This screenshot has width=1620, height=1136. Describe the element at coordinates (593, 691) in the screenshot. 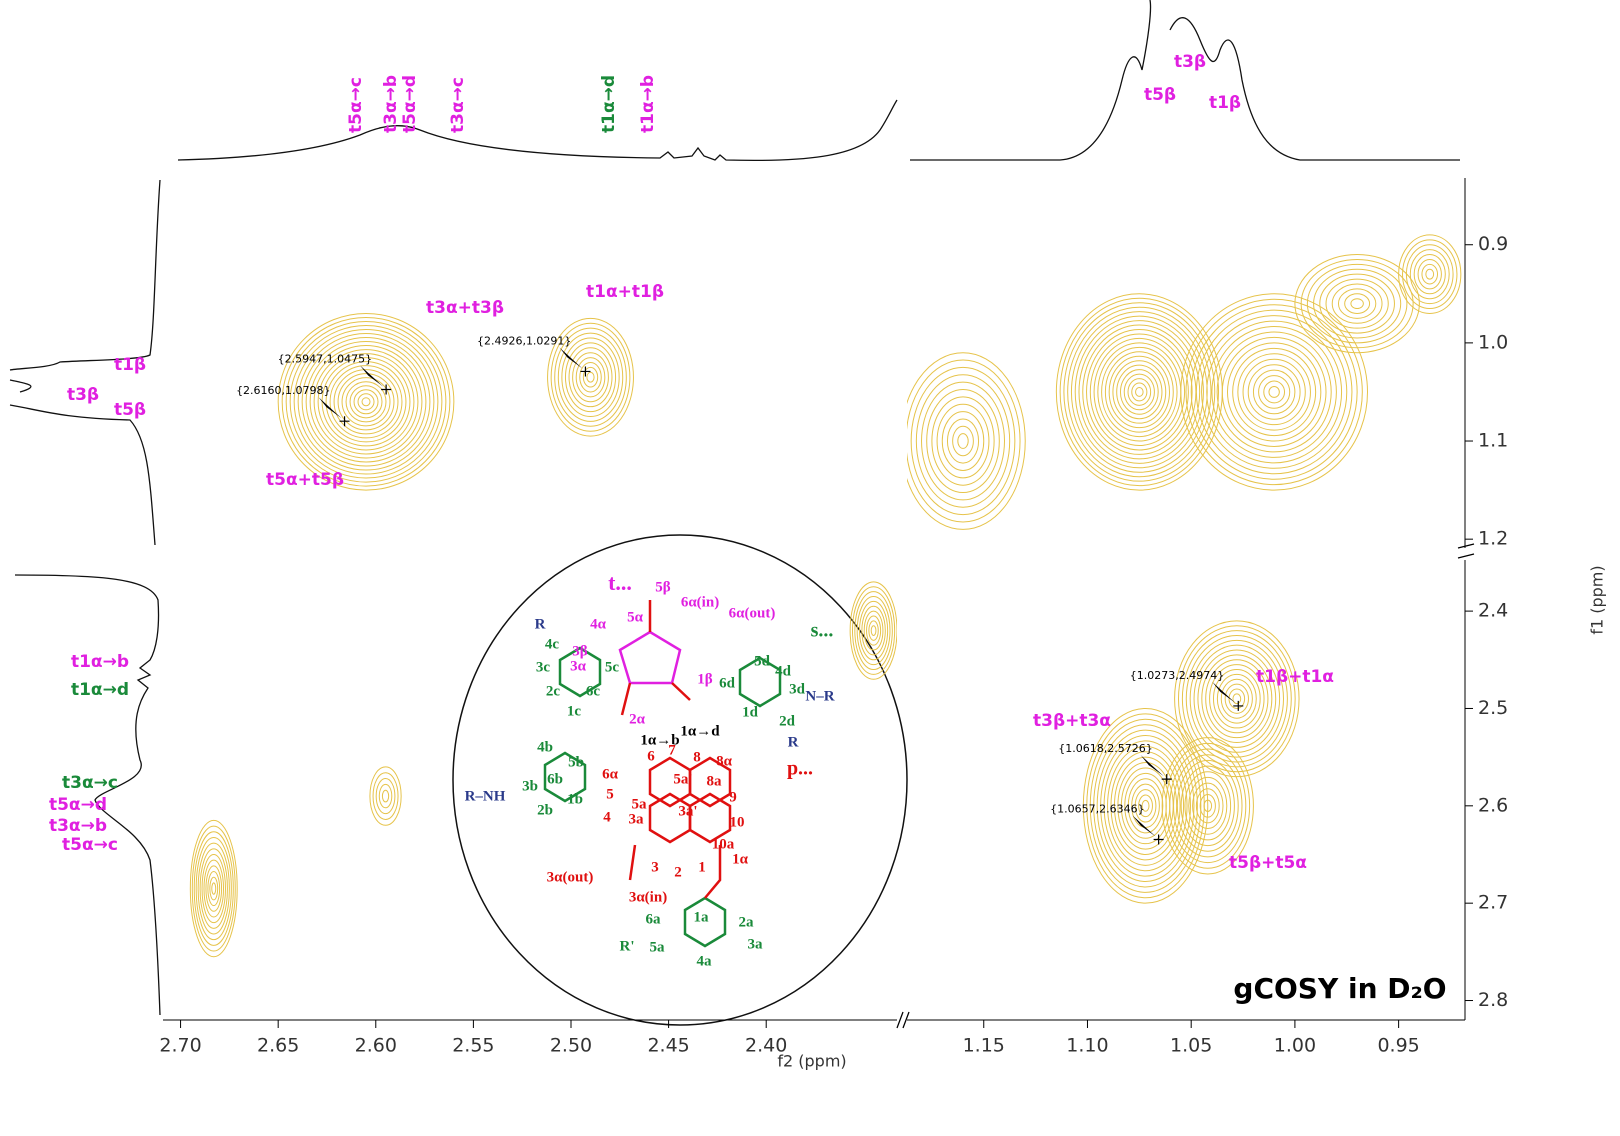

I see `structure-label: 6c` at that location.